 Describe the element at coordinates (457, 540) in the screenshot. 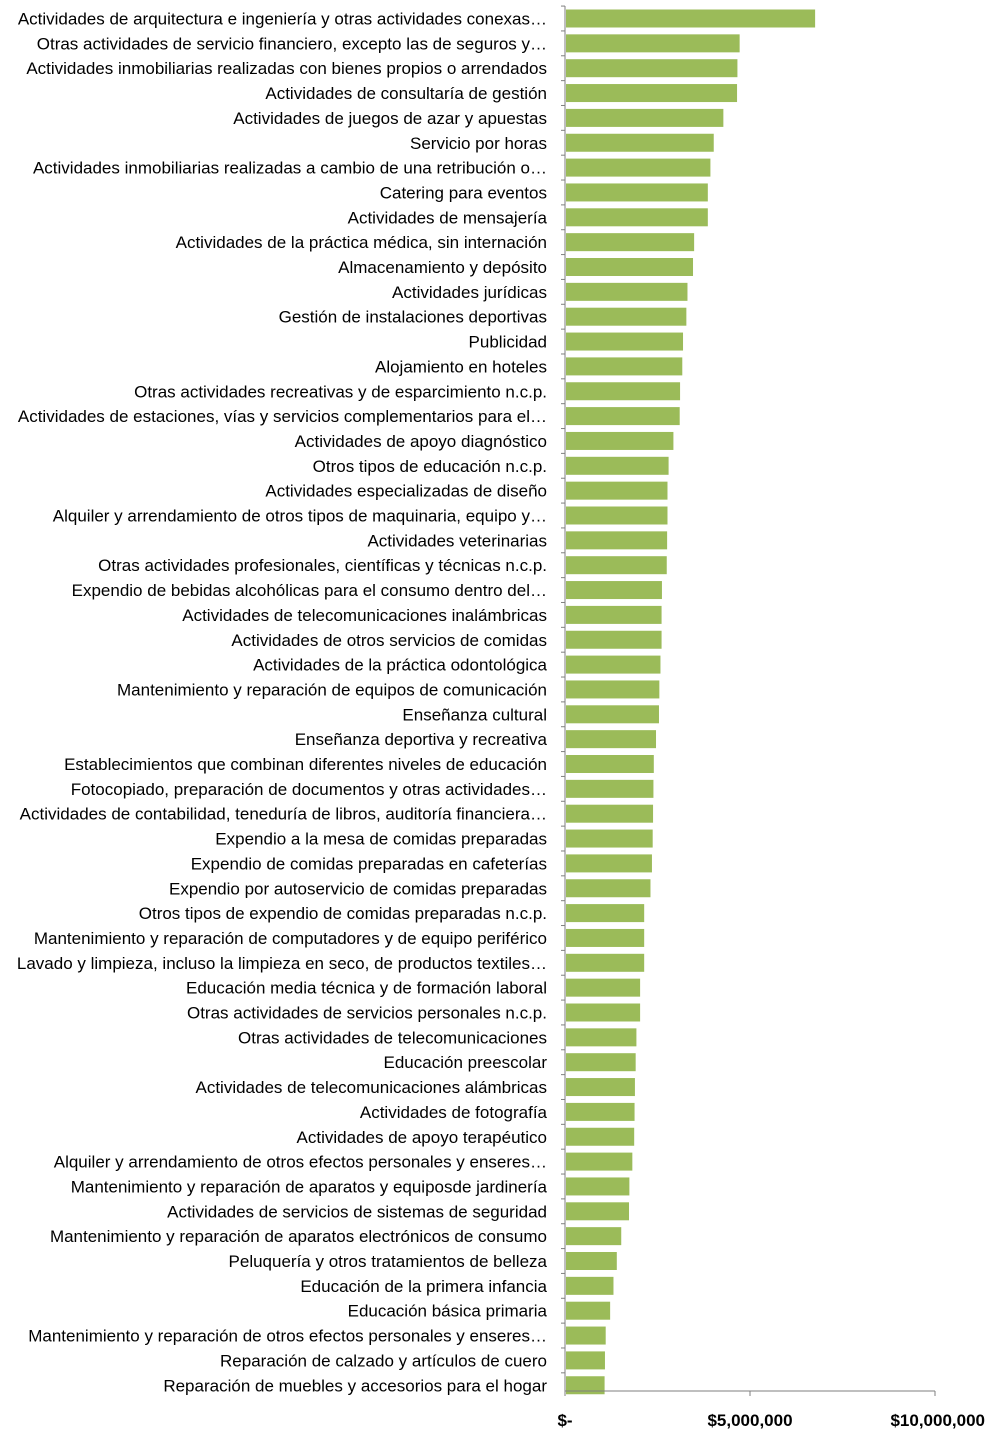

I see `category-label: Actividades veterinarias` at that location.